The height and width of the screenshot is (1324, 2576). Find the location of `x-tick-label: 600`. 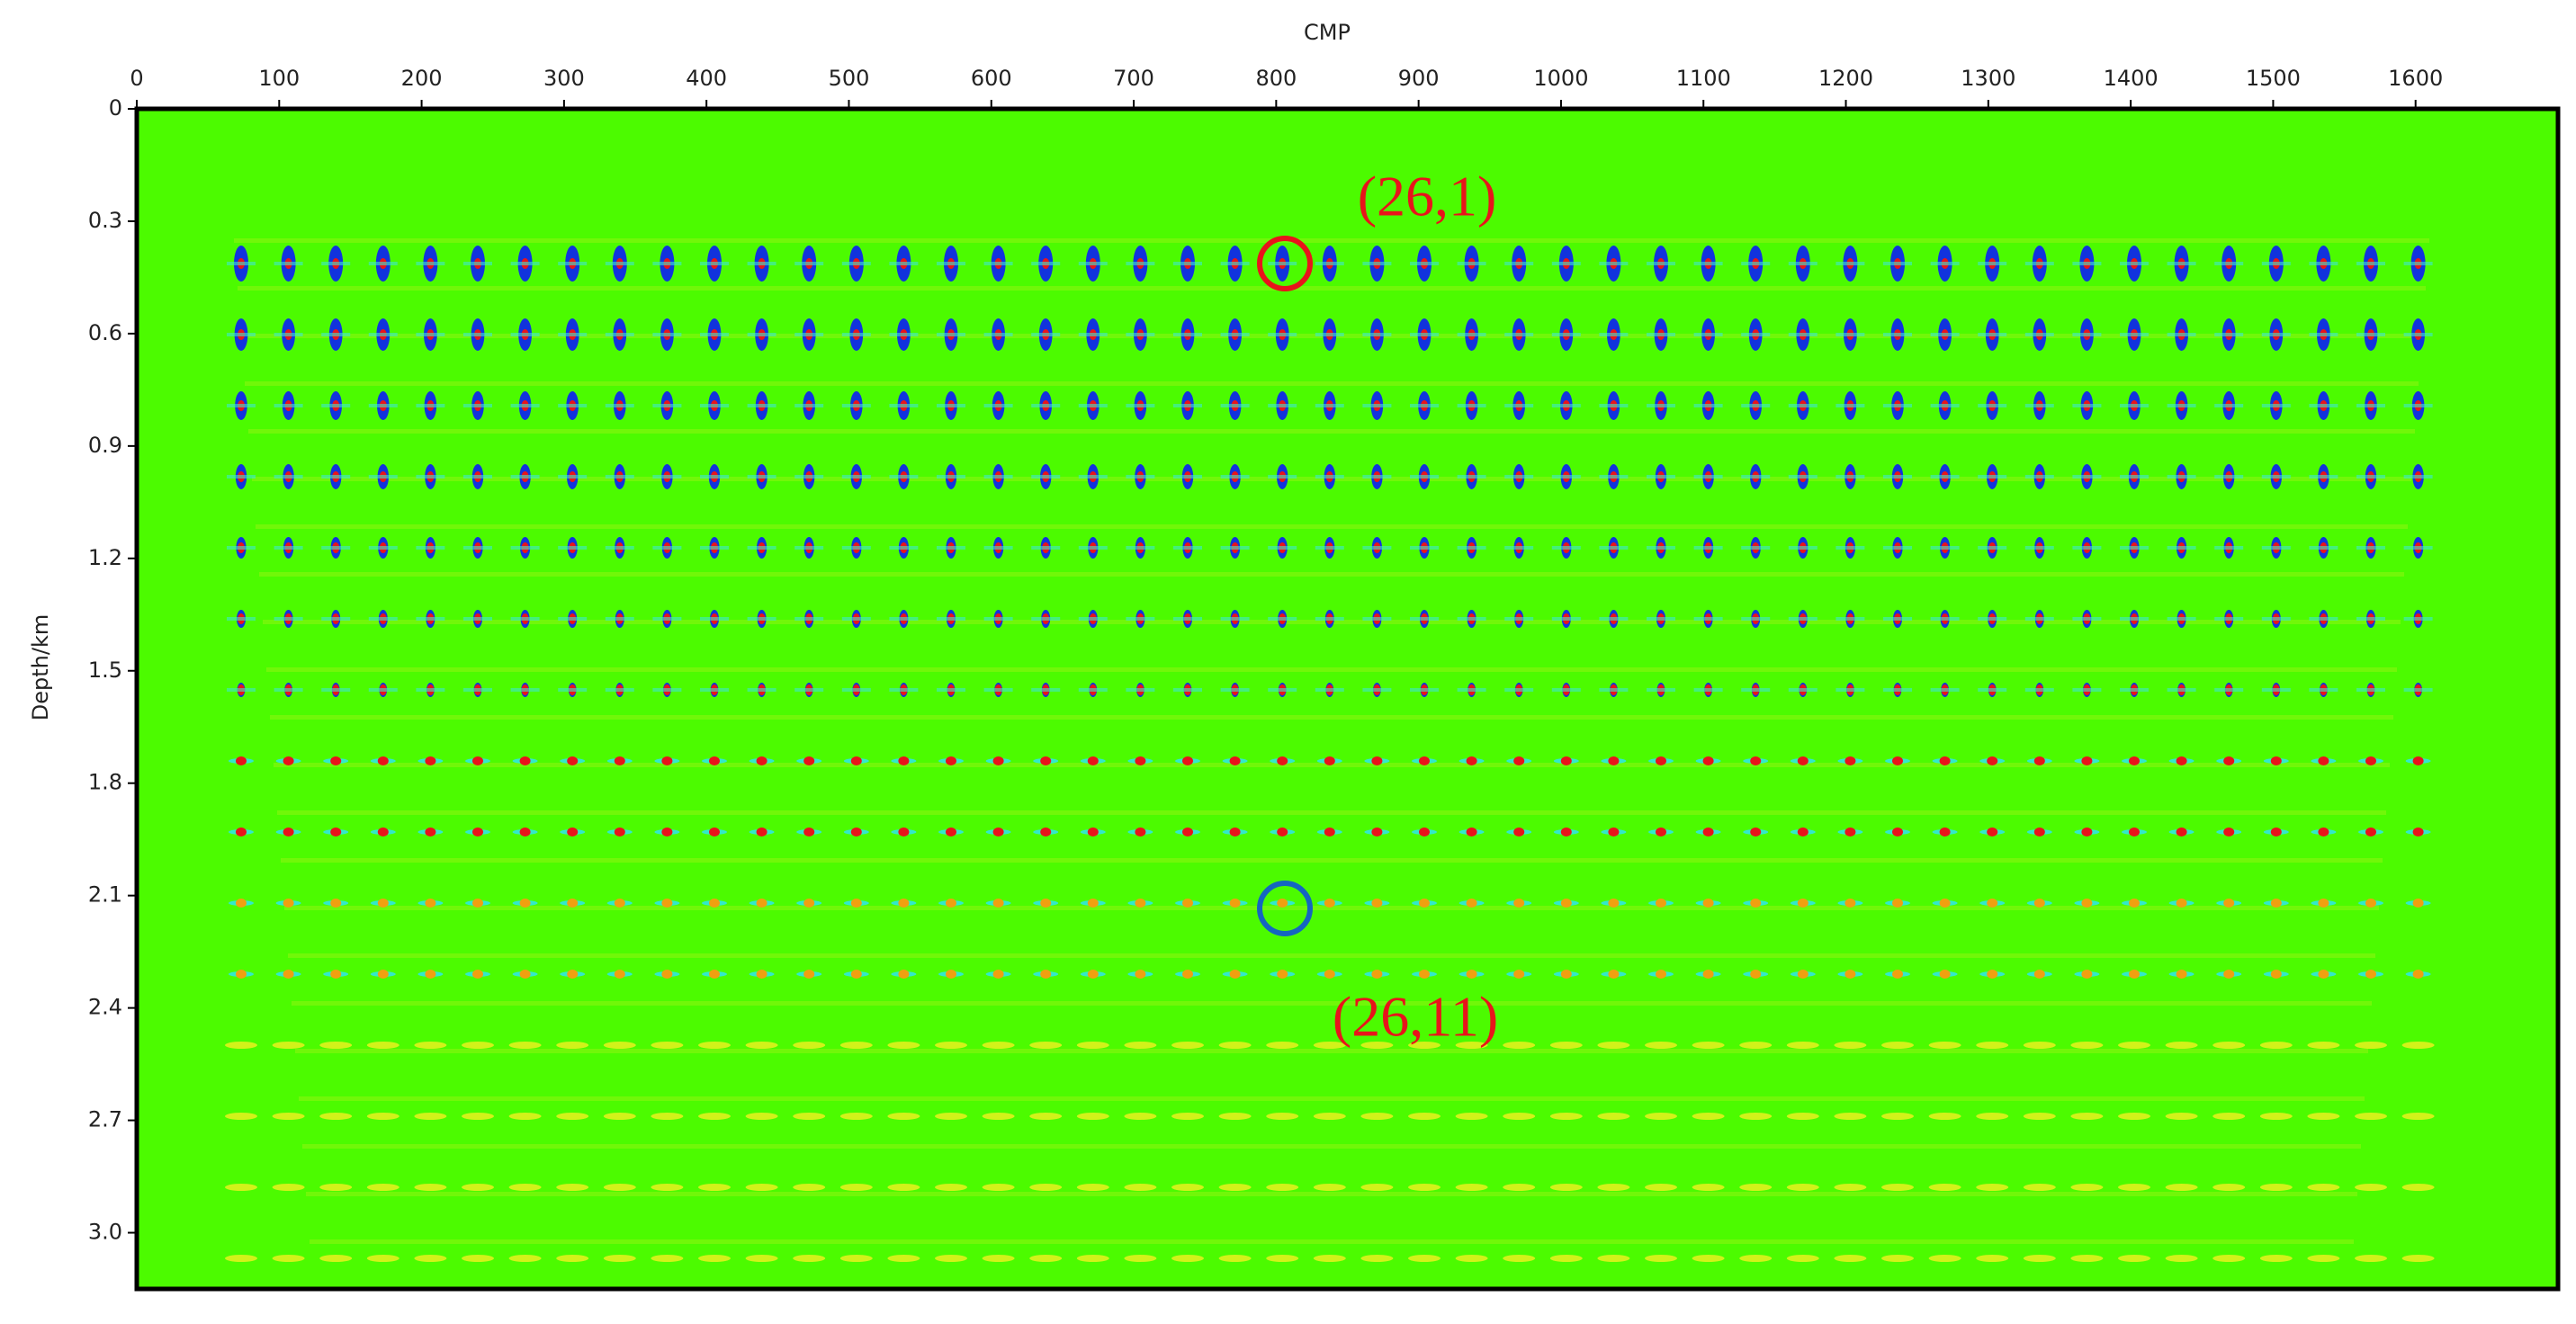

x-tick-label: 600 is located at coordinates (992, 79).